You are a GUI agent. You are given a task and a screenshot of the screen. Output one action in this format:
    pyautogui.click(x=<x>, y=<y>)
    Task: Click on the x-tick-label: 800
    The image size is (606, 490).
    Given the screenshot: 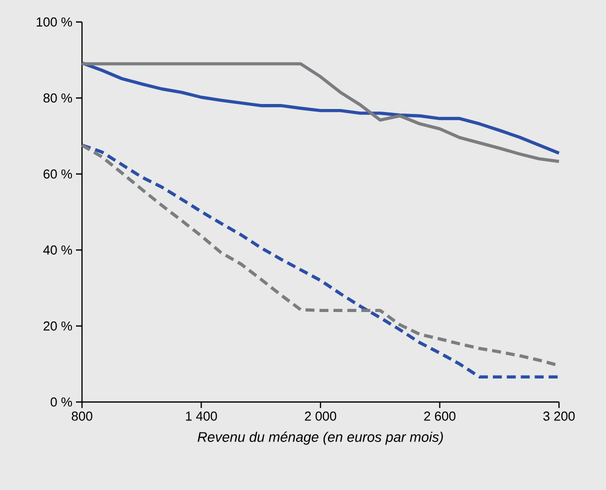 What is the action you would take?
    pyautogui.click(x=82, y=416)
    